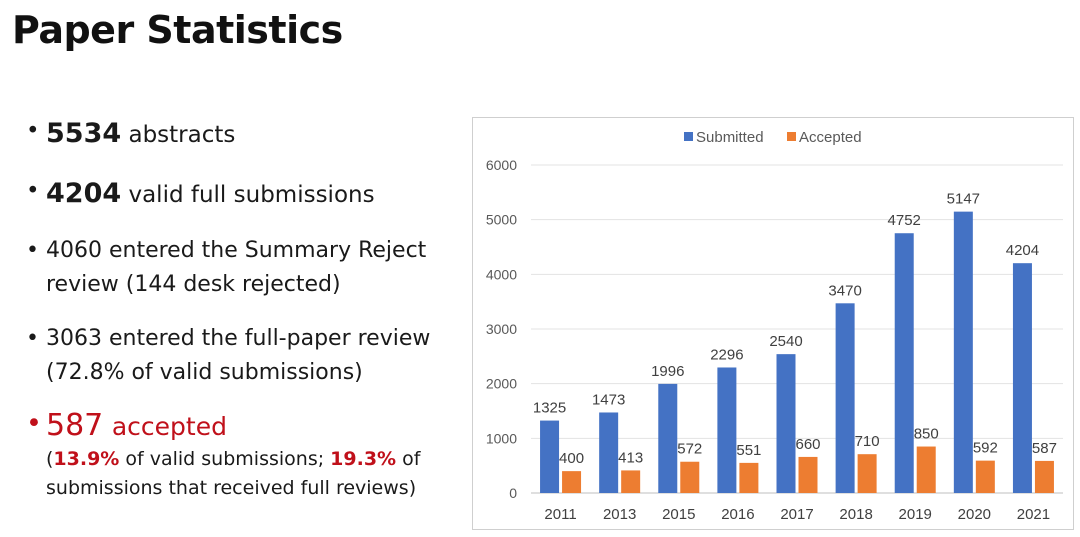 Image resolution: width=1080 pixels, height=537 pixels. I want to click on submissions-count: 4204, so click(84, 193).